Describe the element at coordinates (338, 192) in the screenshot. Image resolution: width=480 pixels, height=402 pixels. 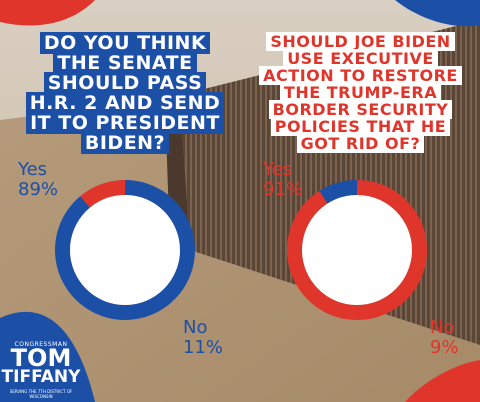
I see `donut-right-slice-no` at that location.